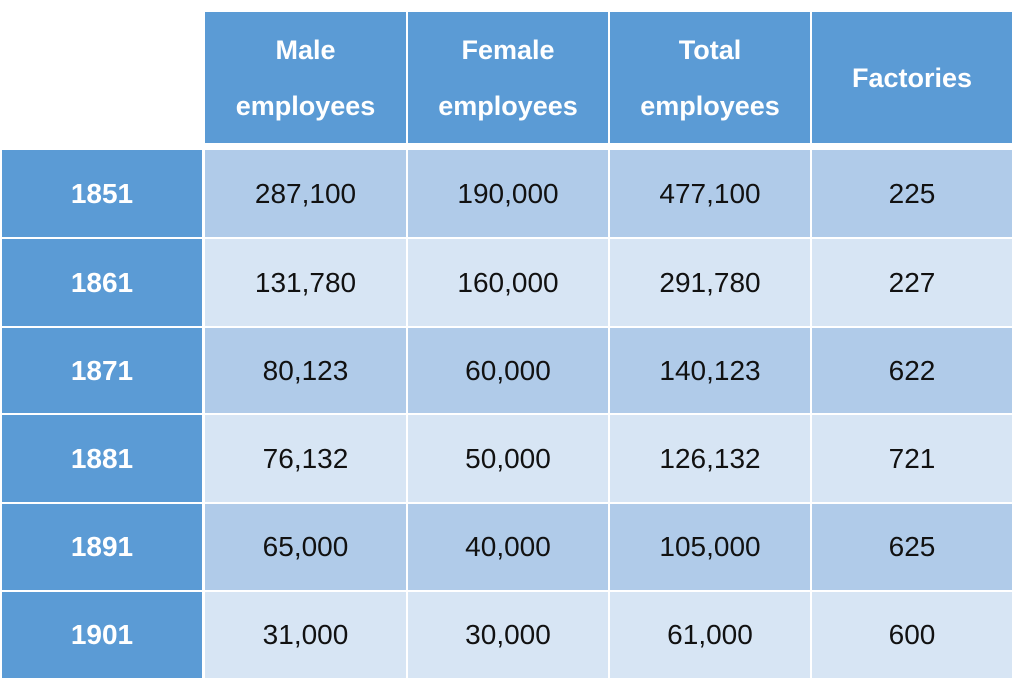  Describe the element at coordinates (508, 458) in the screenshot. I see `cell-female-1881: 50,000` at that location.